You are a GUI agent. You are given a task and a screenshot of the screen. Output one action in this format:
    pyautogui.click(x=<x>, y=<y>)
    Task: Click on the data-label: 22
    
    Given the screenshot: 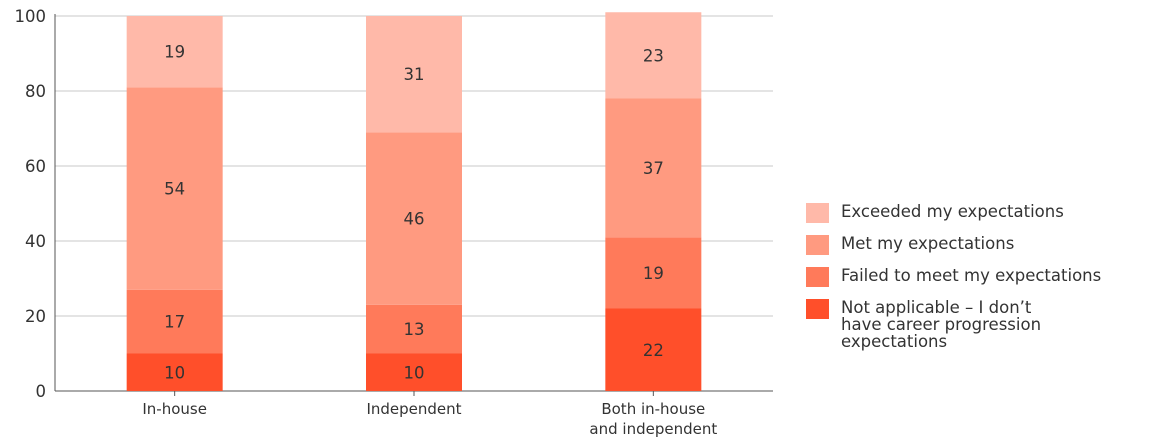 What is the action you would take?
    pyautogui.click(x=653, y=350)
    